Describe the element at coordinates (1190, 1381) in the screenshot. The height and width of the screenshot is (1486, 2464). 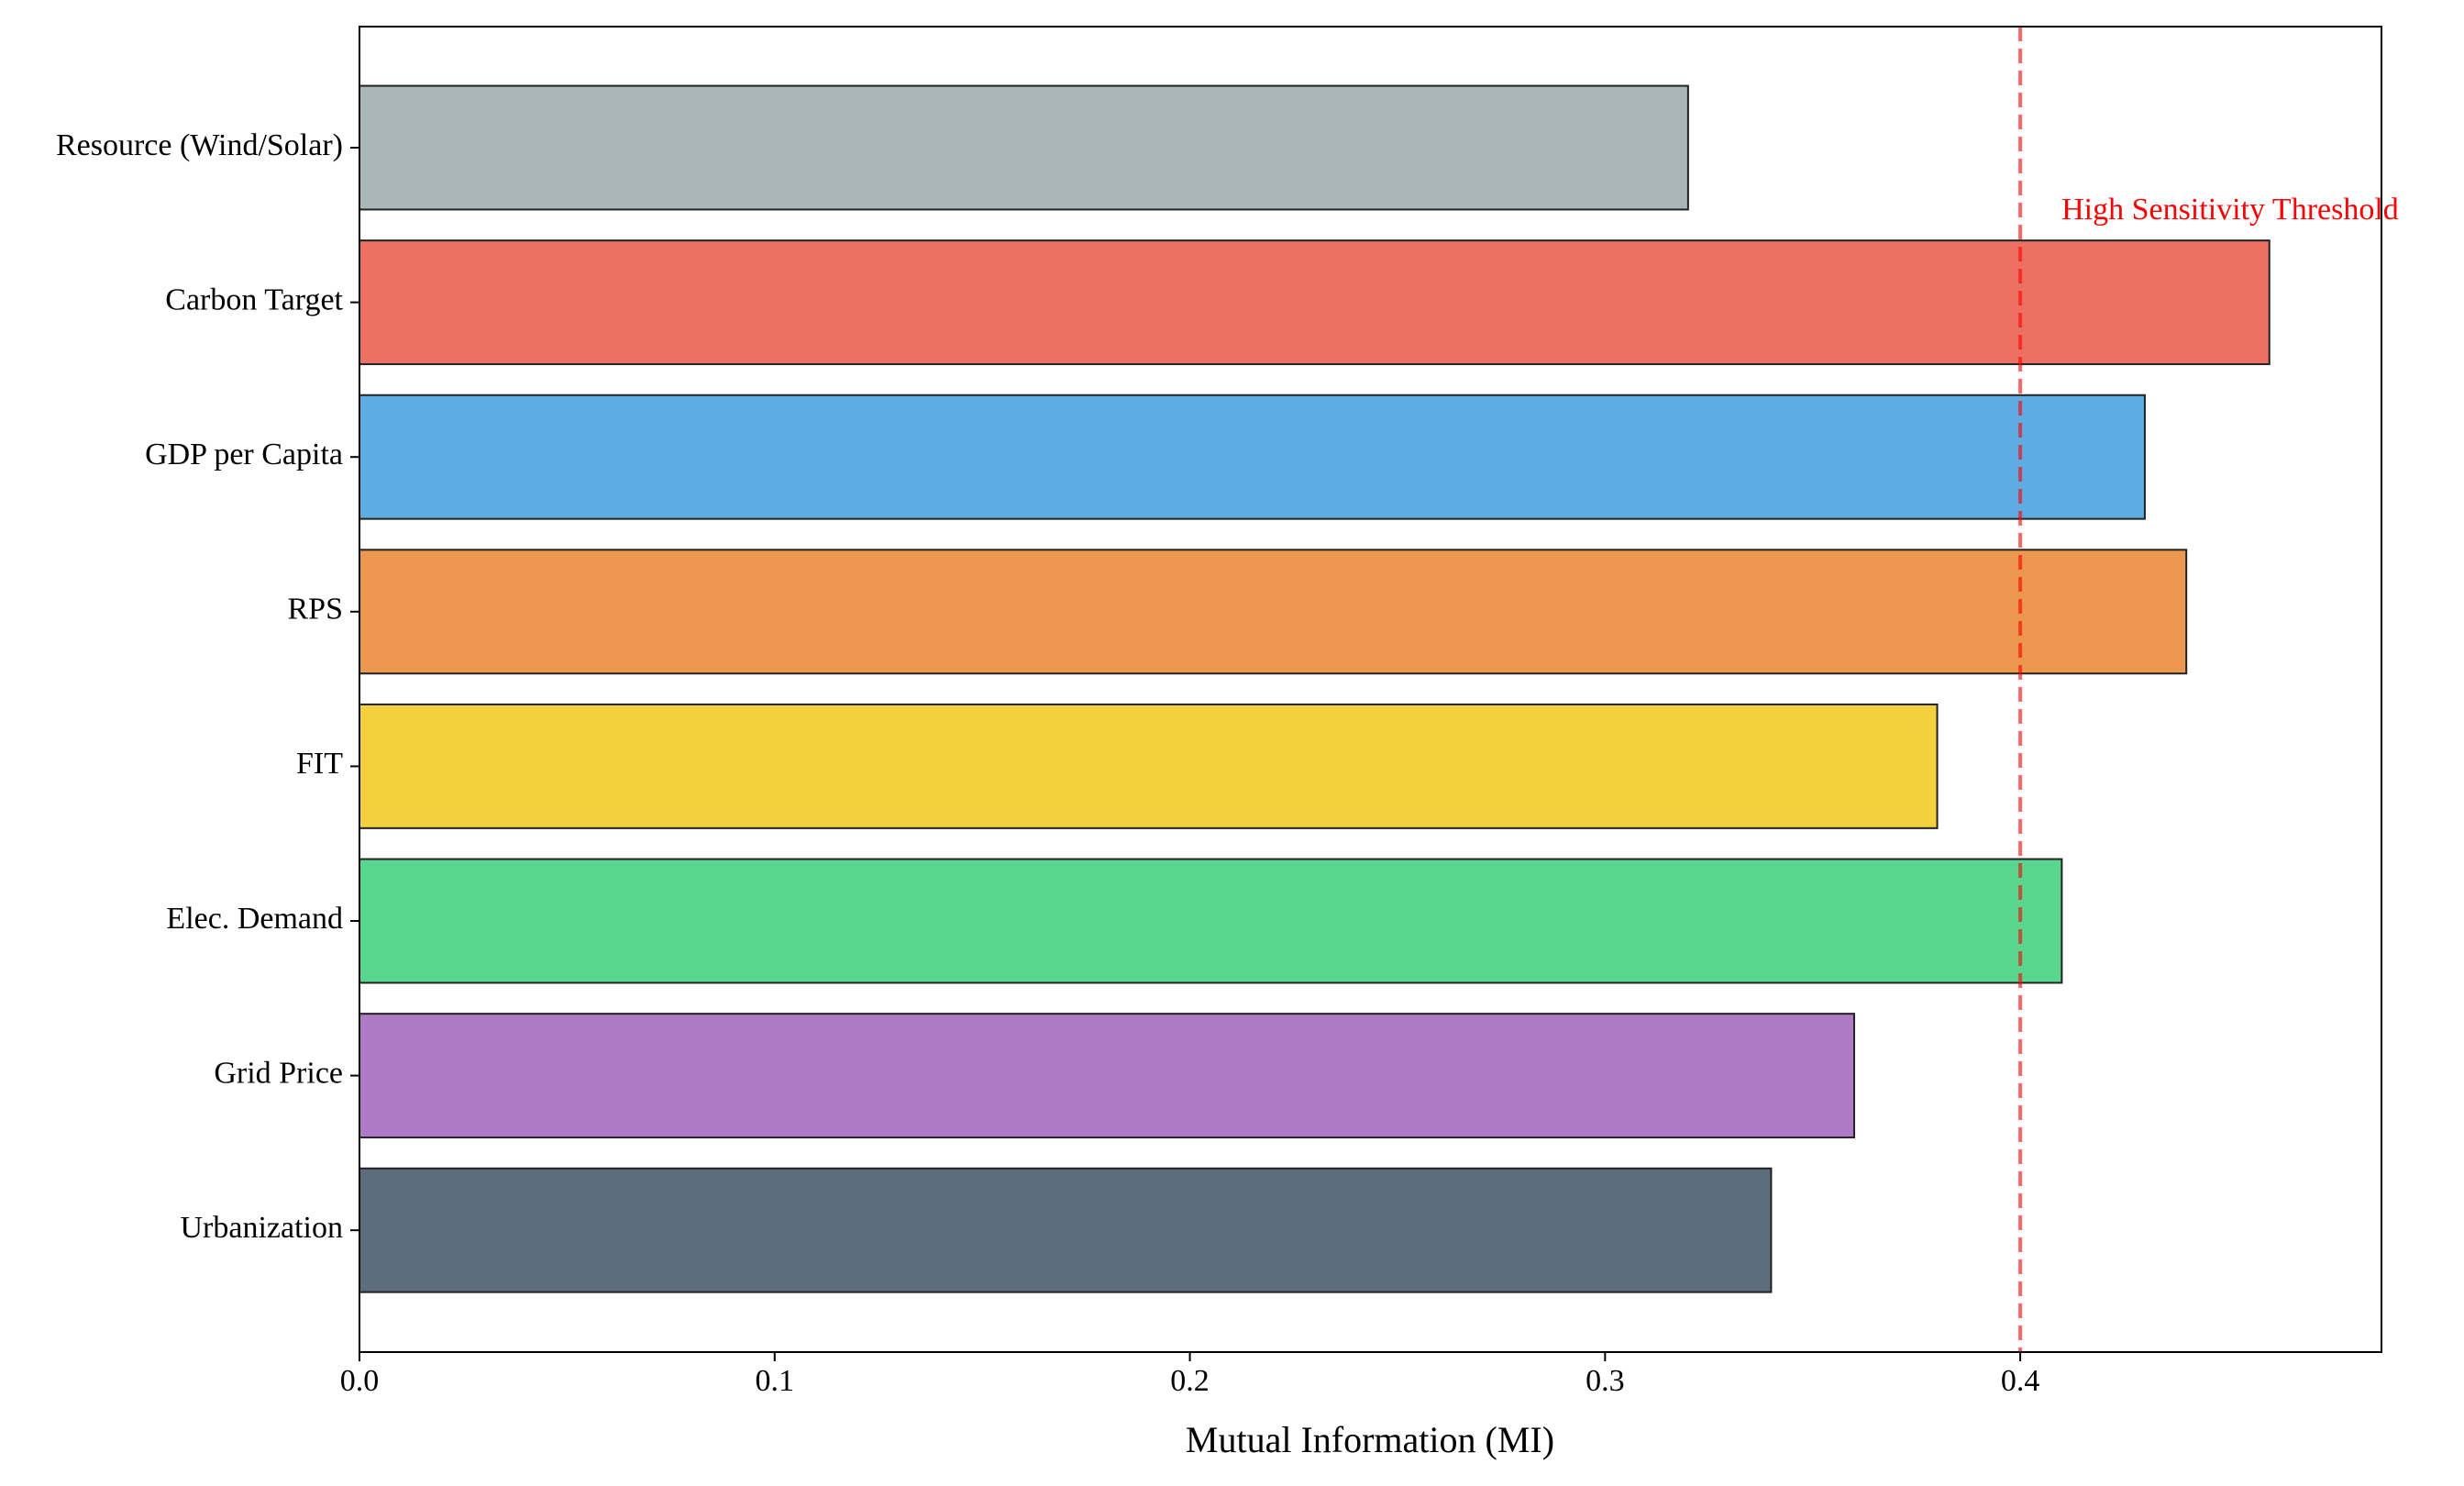
I see `x-tick-label: 0.2` at that location.